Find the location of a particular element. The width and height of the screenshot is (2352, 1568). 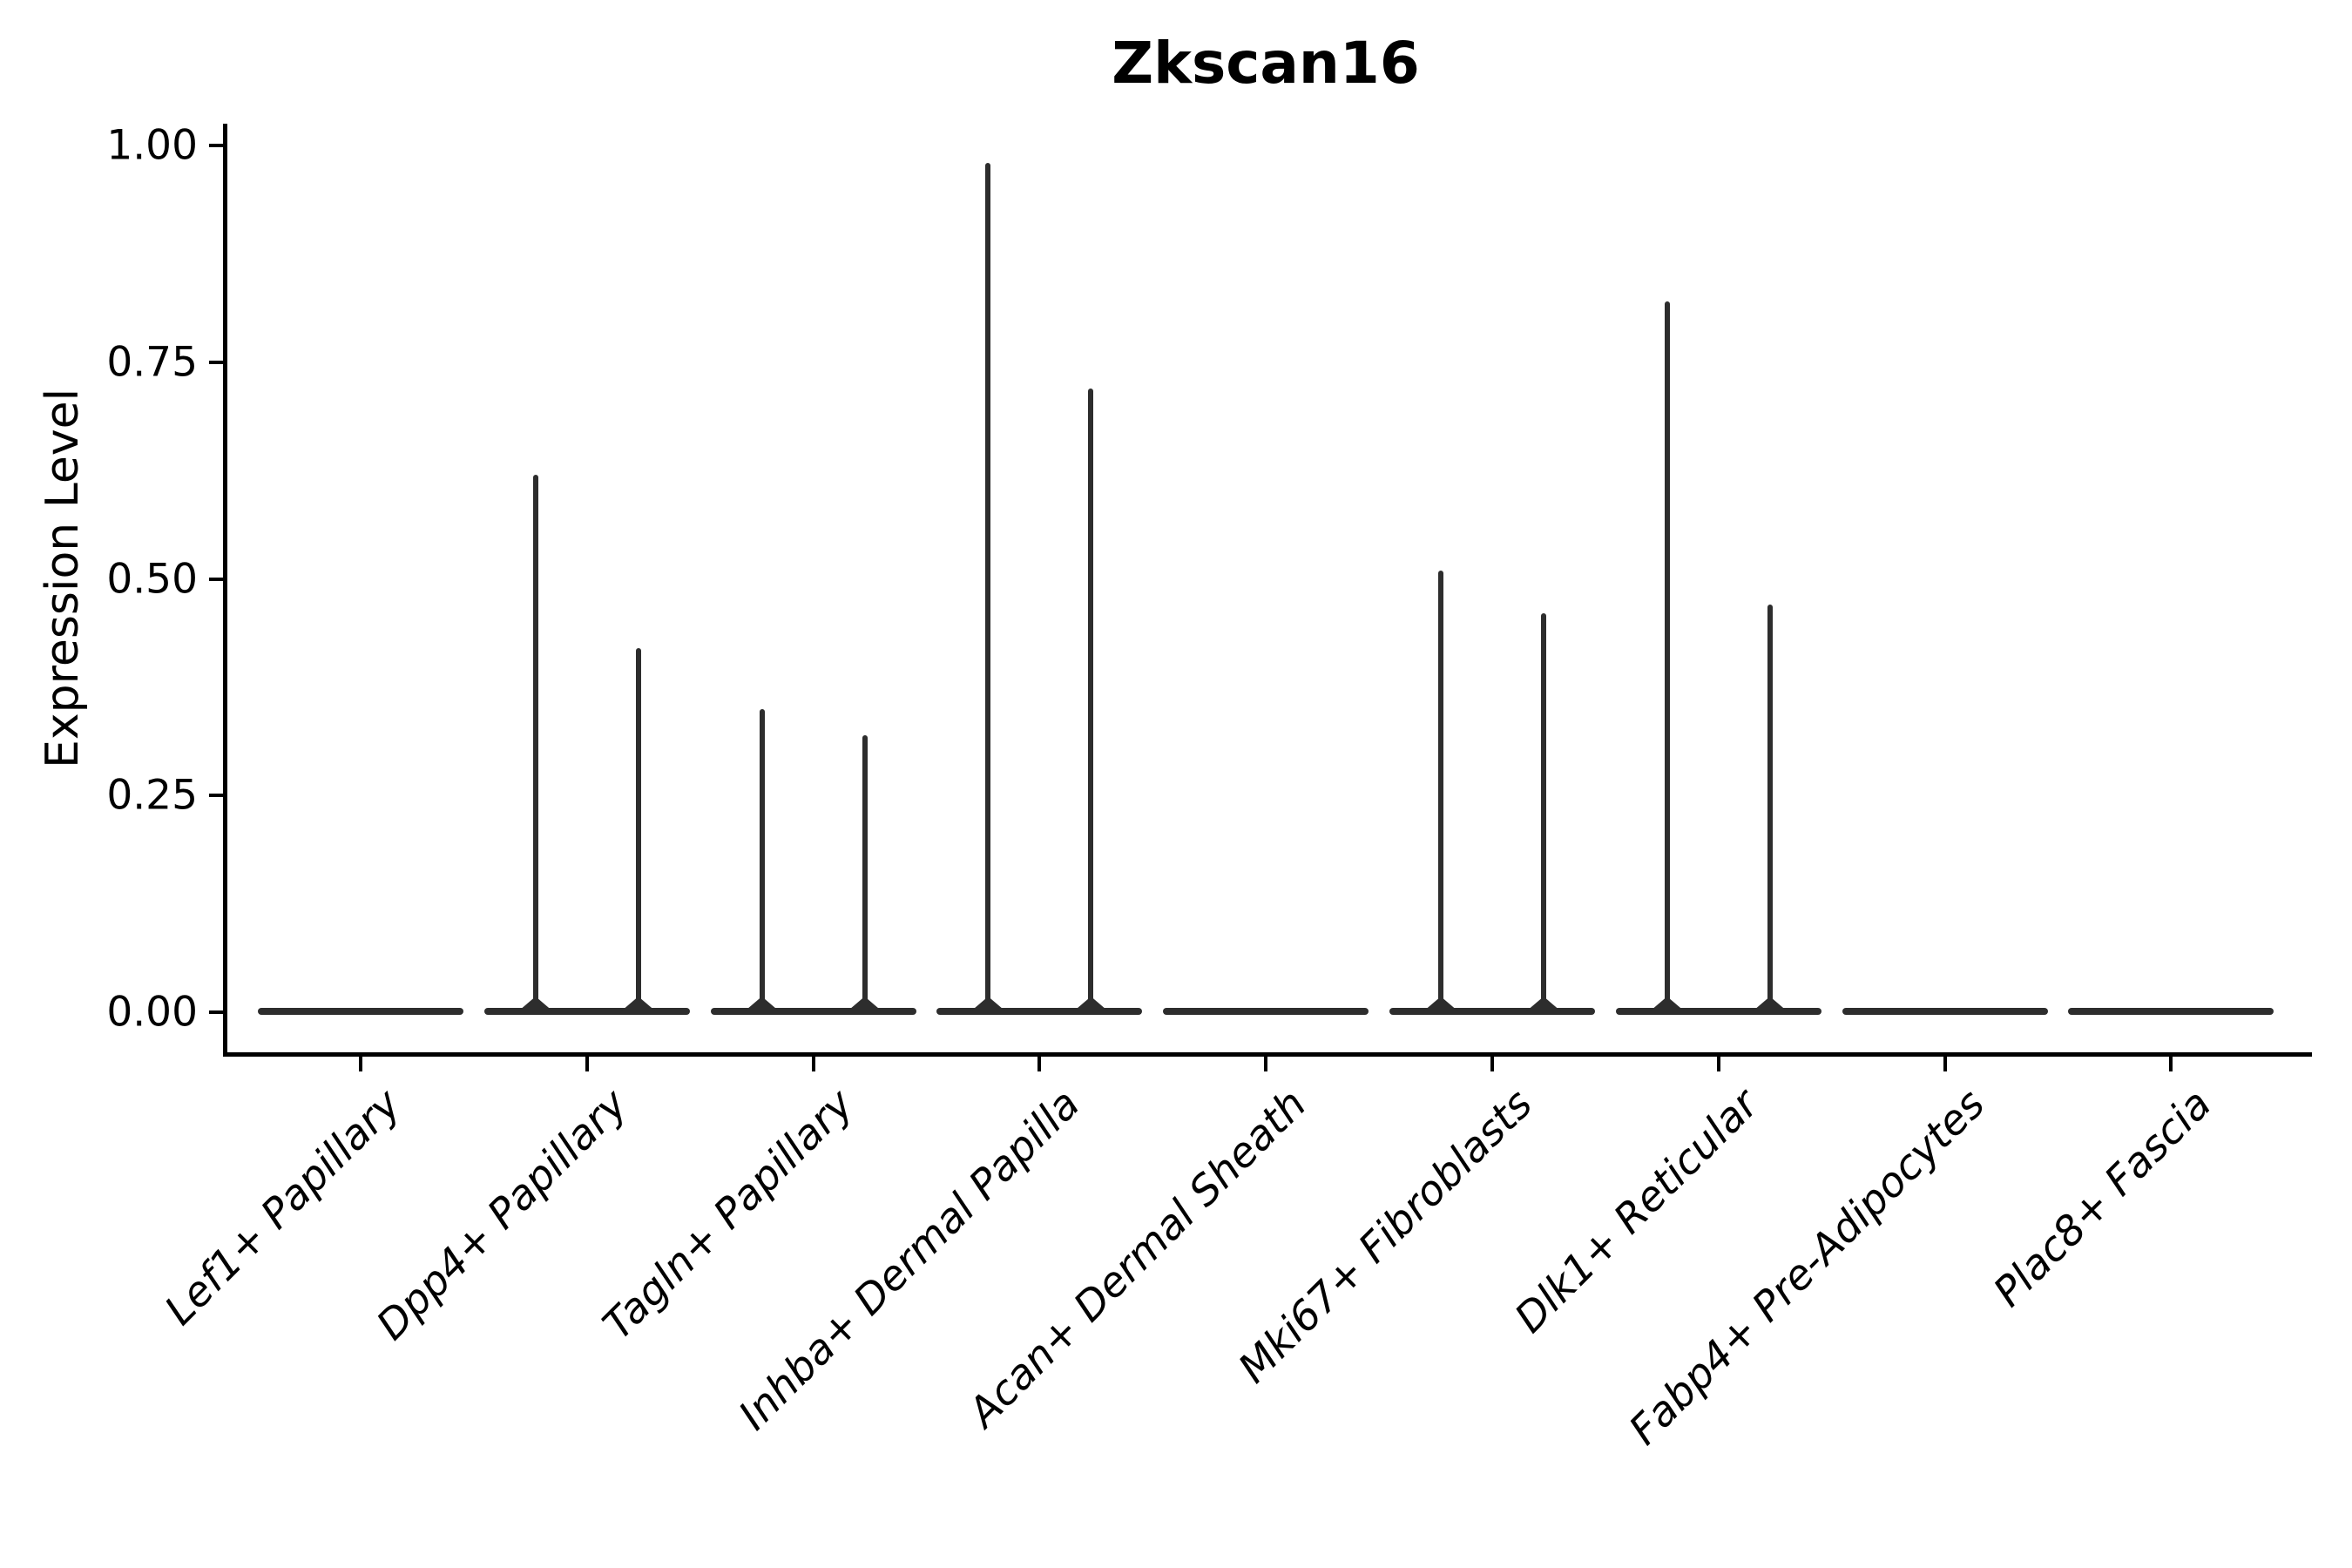

x-tick-label: Dpp4+ Papillary is located at coordinates (502, 1215).